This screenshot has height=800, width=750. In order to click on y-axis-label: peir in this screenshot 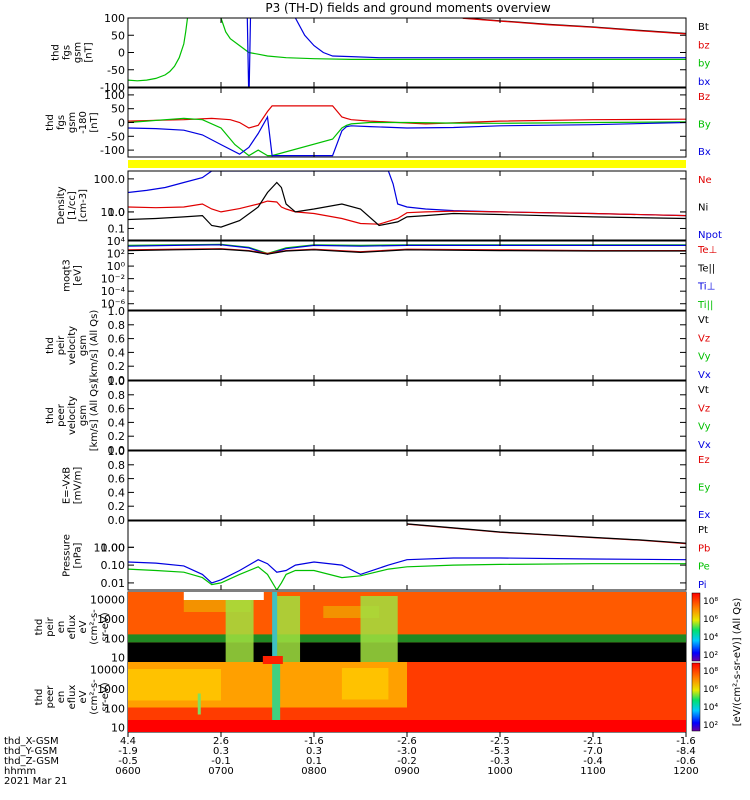, I will do `click(50, 626)`.